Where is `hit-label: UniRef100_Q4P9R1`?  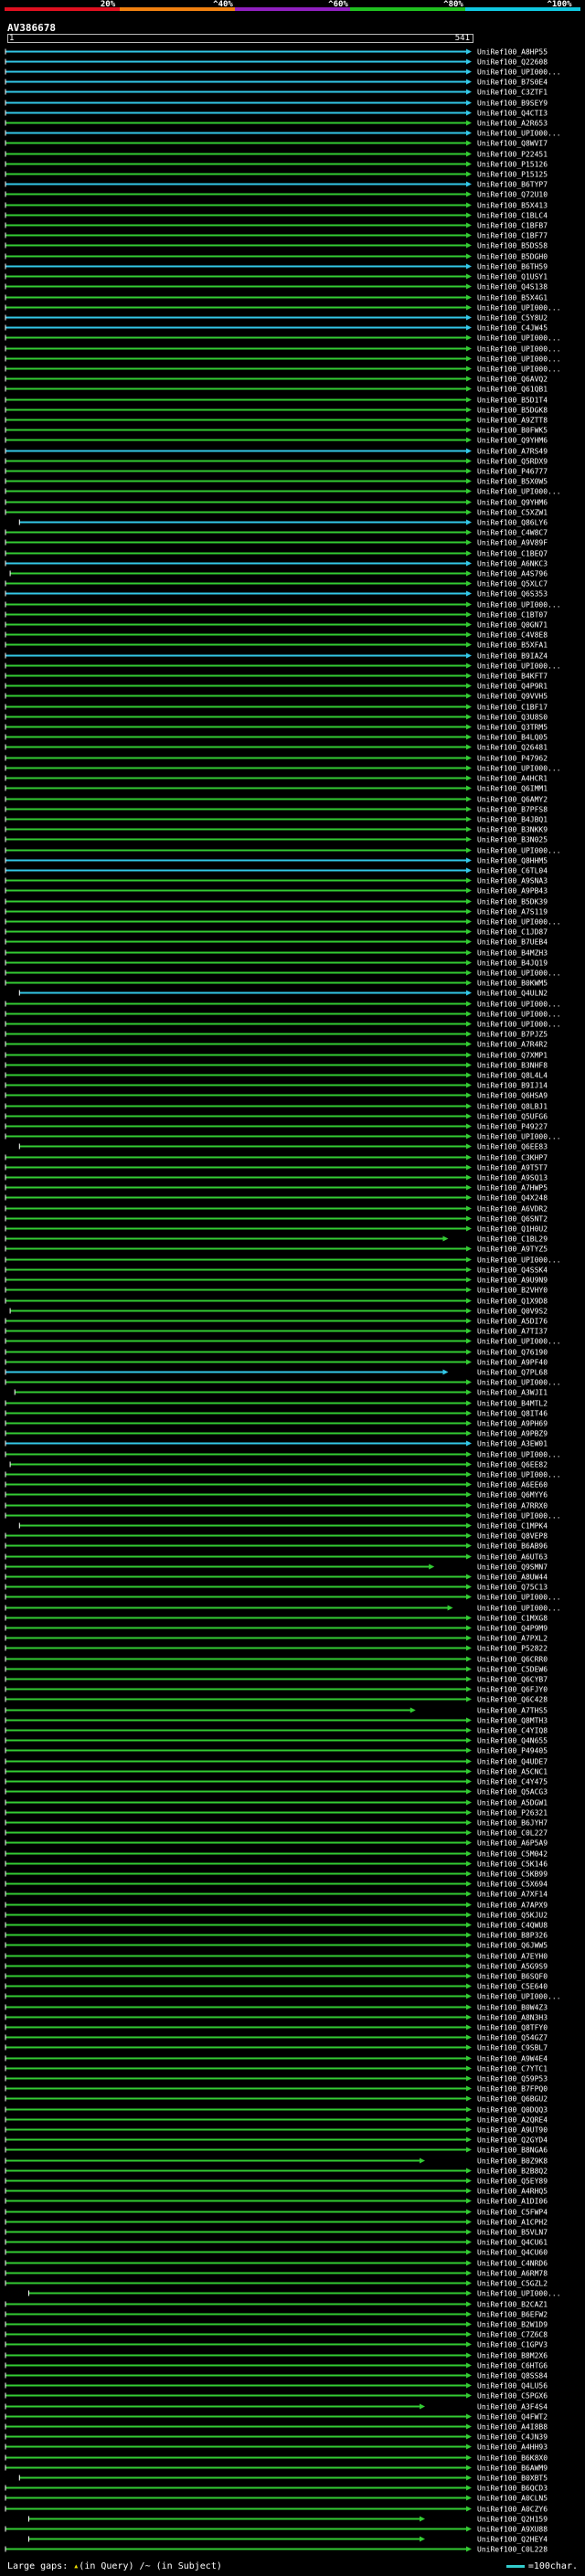 hit-label: UniRef100_Q4P9R1 is located at coordinates (512, 687).